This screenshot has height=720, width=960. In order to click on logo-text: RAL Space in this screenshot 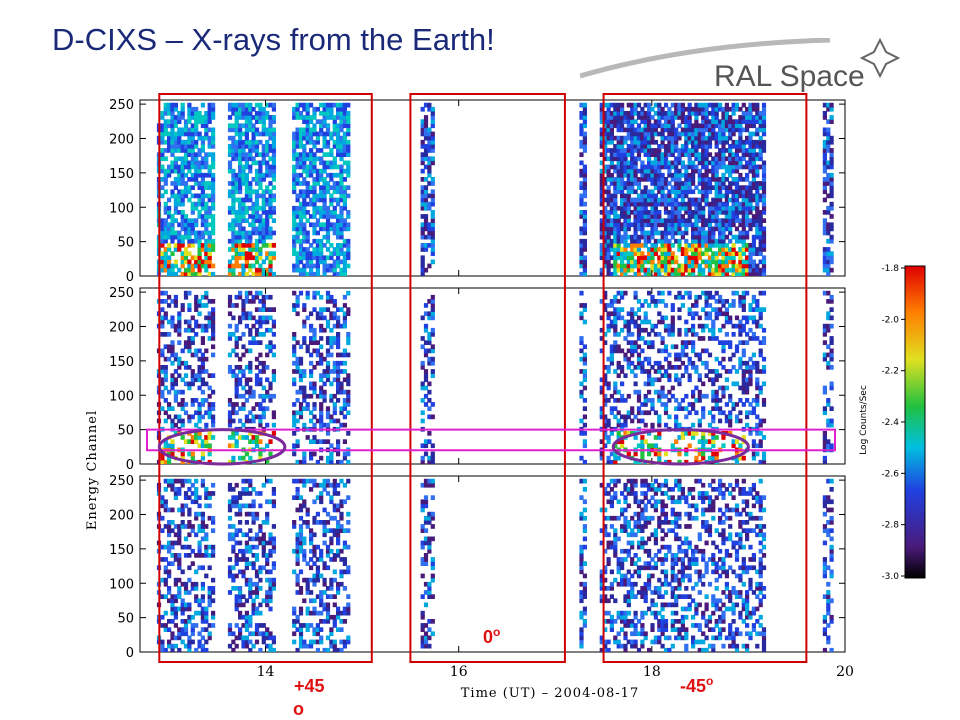, I will do `click(789, 76)`.